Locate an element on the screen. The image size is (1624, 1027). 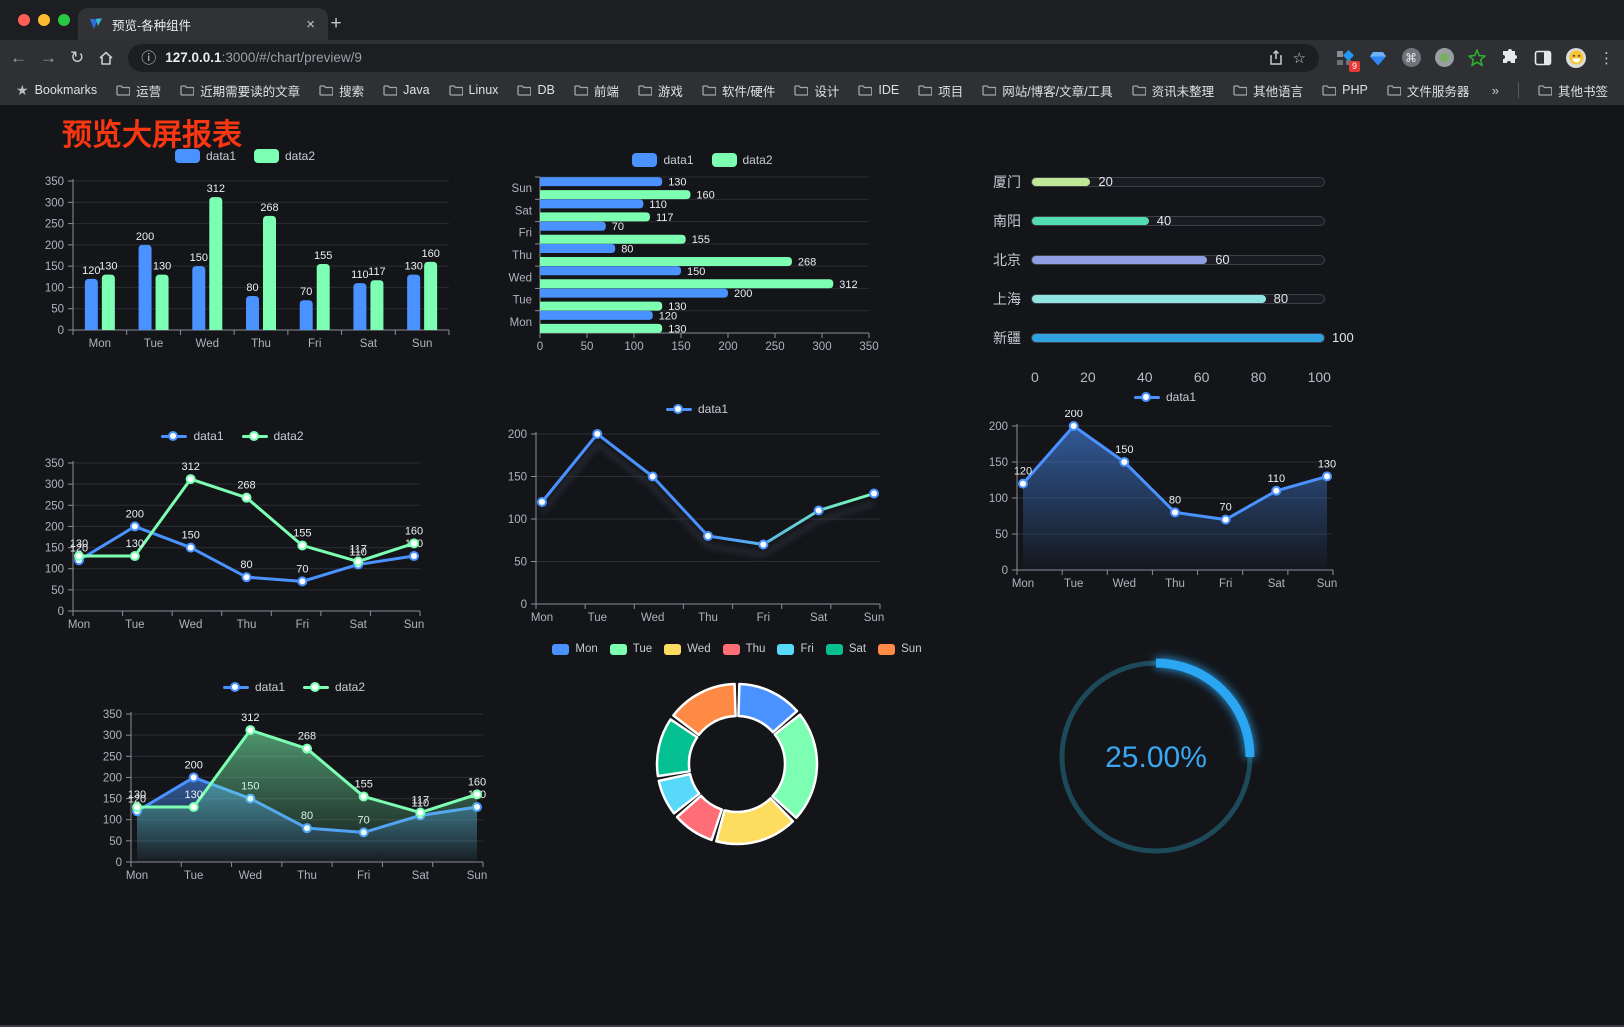
gem-extension-icon is located at coordinates (1378, 58).